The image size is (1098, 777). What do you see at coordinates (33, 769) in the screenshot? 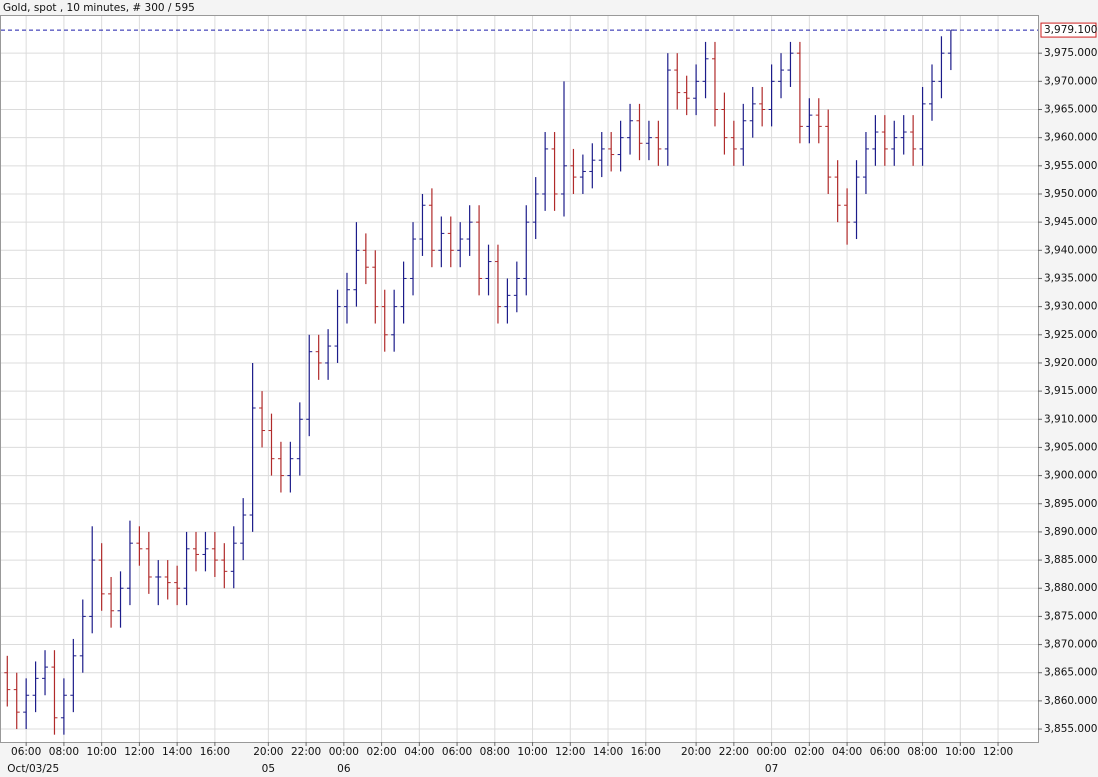
I see `date-label: Oct/03/25` at bounding box center [33, 769].